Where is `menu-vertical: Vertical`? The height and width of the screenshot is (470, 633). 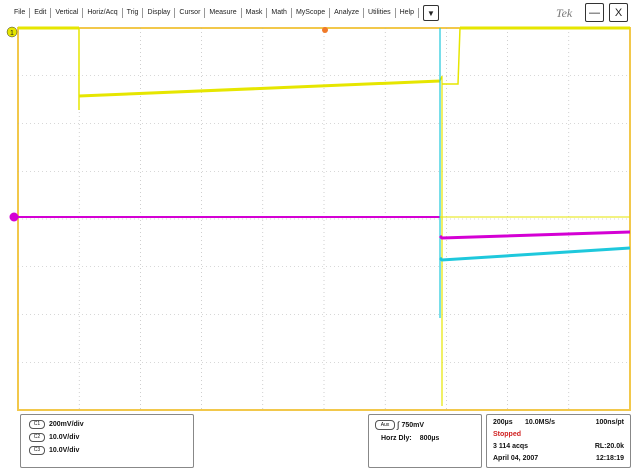 menu-vertical: Vertical is located at coordinates (67, 13).